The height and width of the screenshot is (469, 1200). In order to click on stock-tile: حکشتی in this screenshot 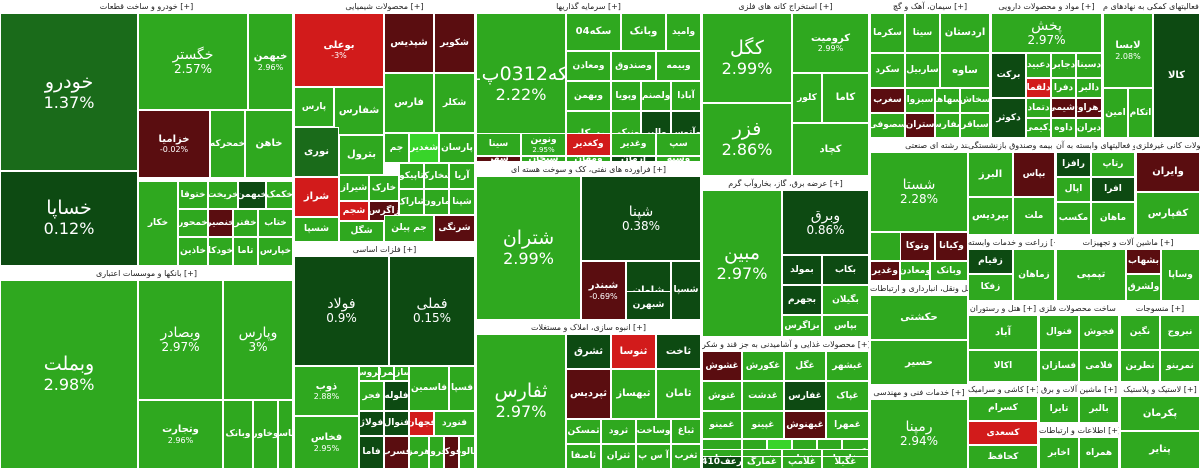, I will do `click(919, 317)`.